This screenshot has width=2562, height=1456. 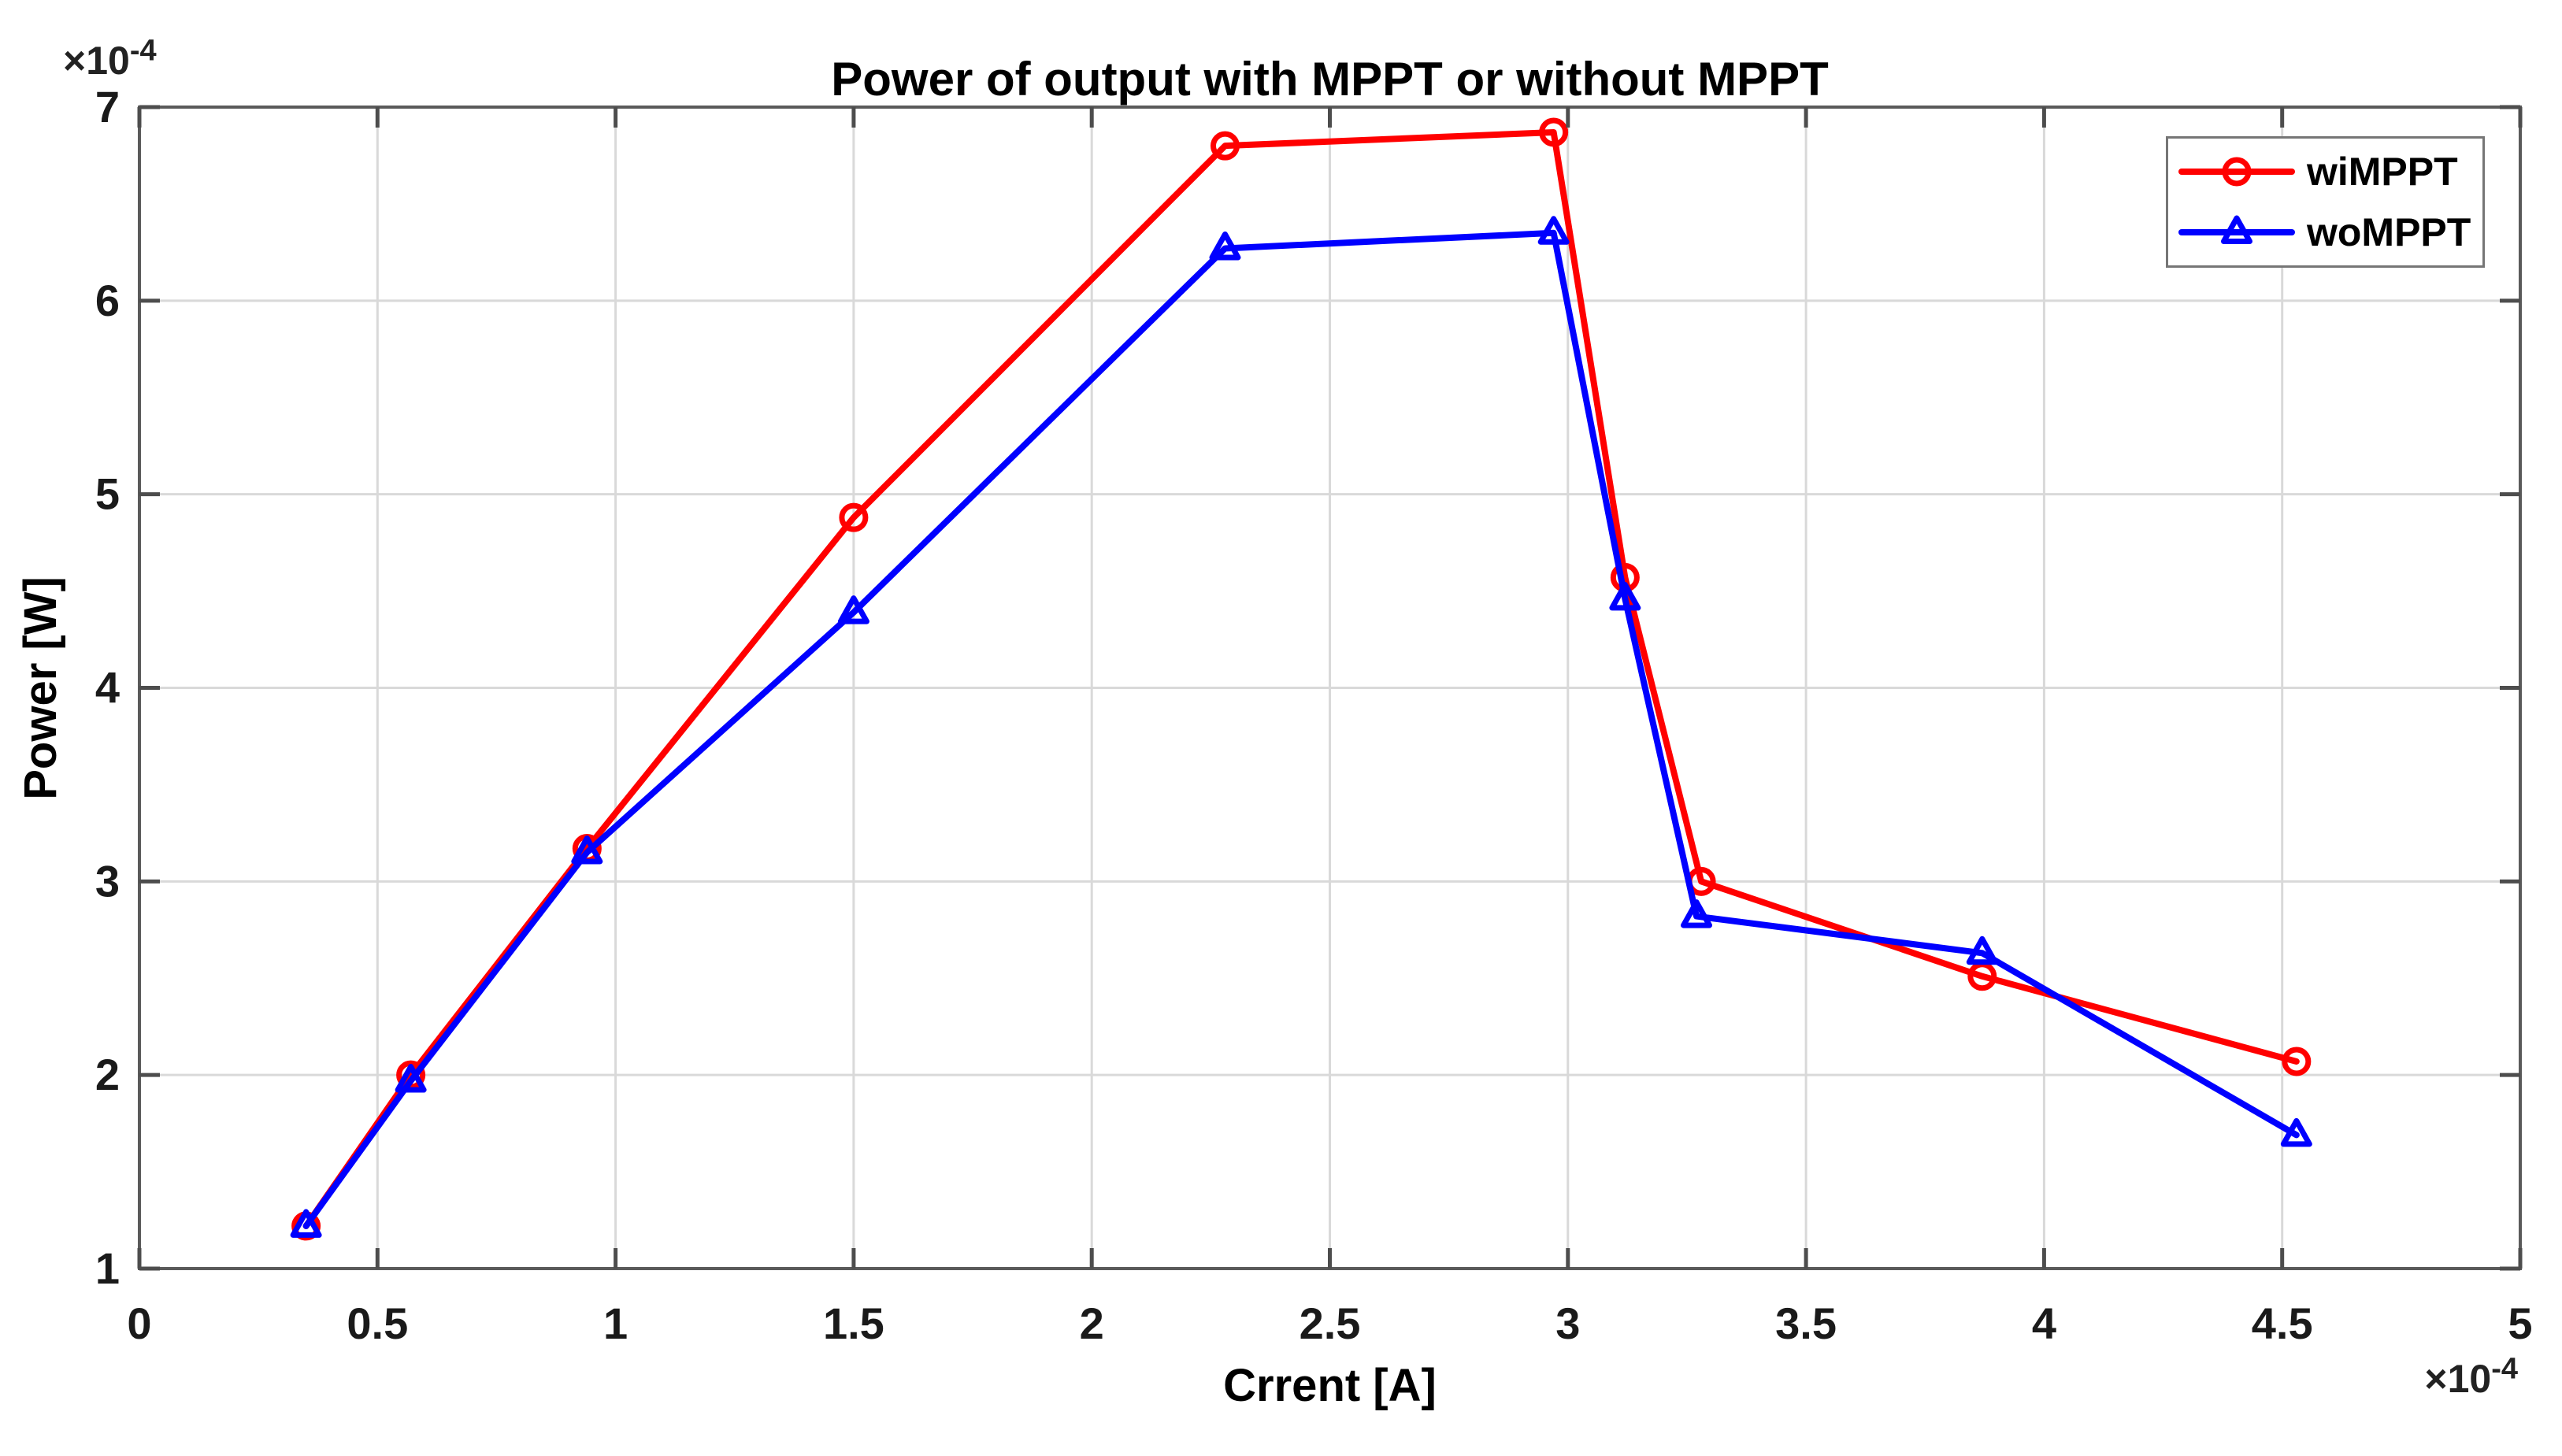 I want to click on legend-item-woMPPT: woMPPT, so click(x=2325, y=232).